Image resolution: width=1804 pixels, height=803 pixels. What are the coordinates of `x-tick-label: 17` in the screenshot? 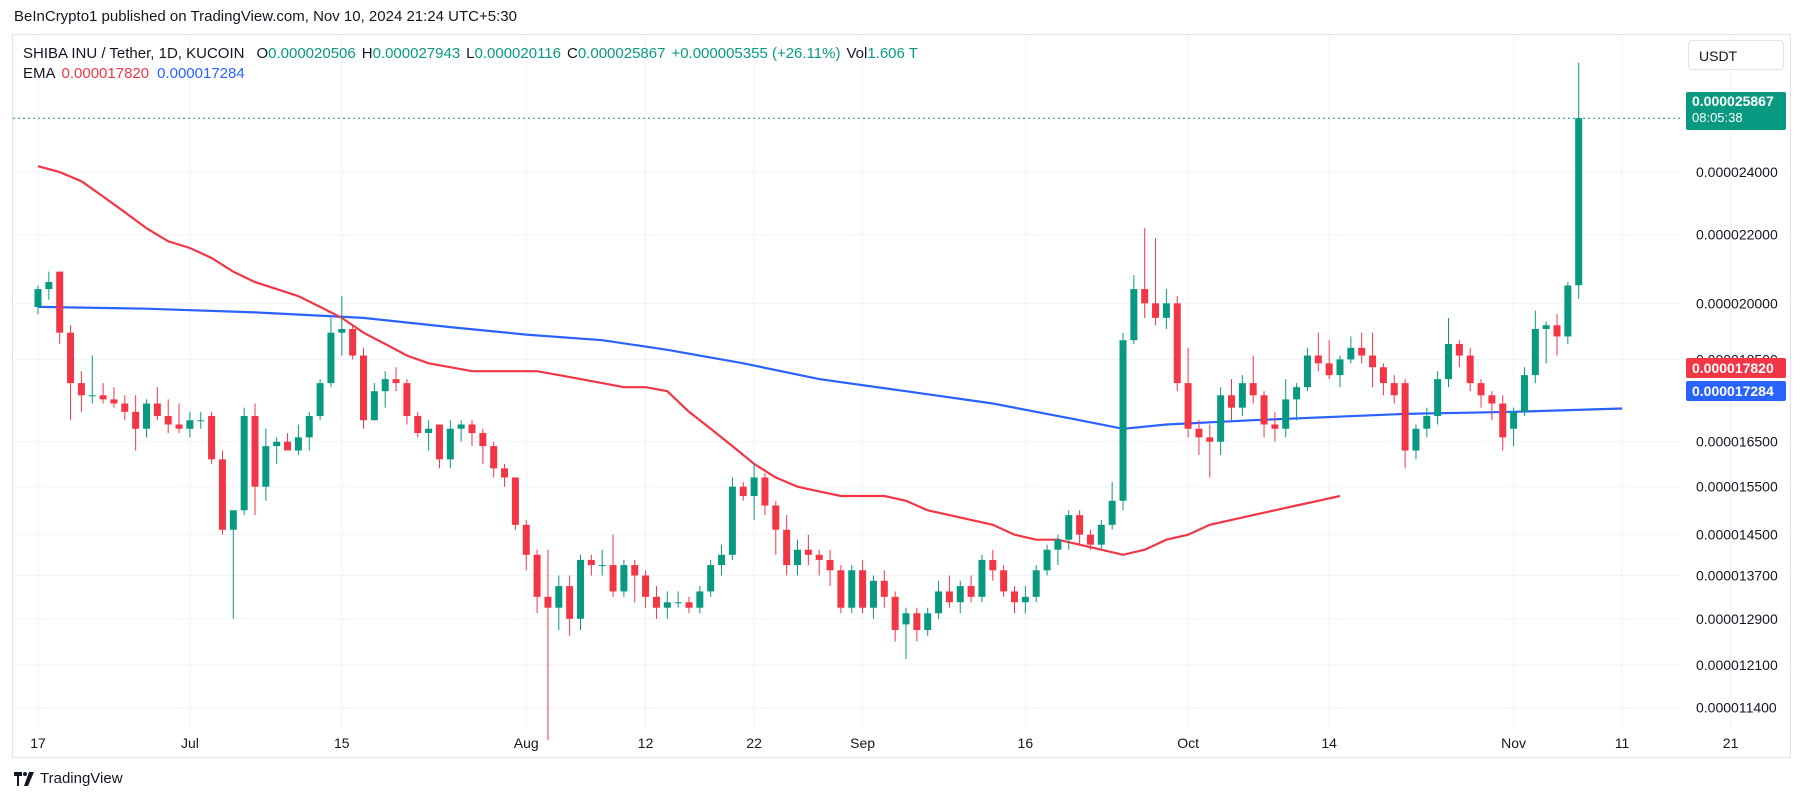 It's located at (38, 743).